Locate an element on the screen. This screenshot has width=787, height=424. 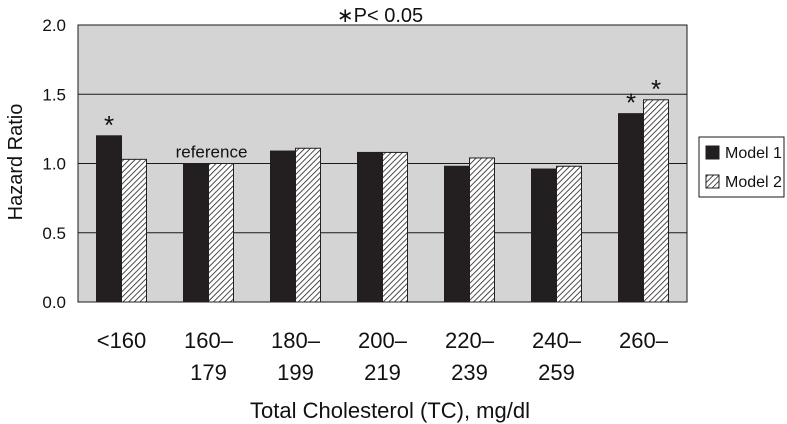
y-tick-label: 1.5 is located at coordinates (54, 94).